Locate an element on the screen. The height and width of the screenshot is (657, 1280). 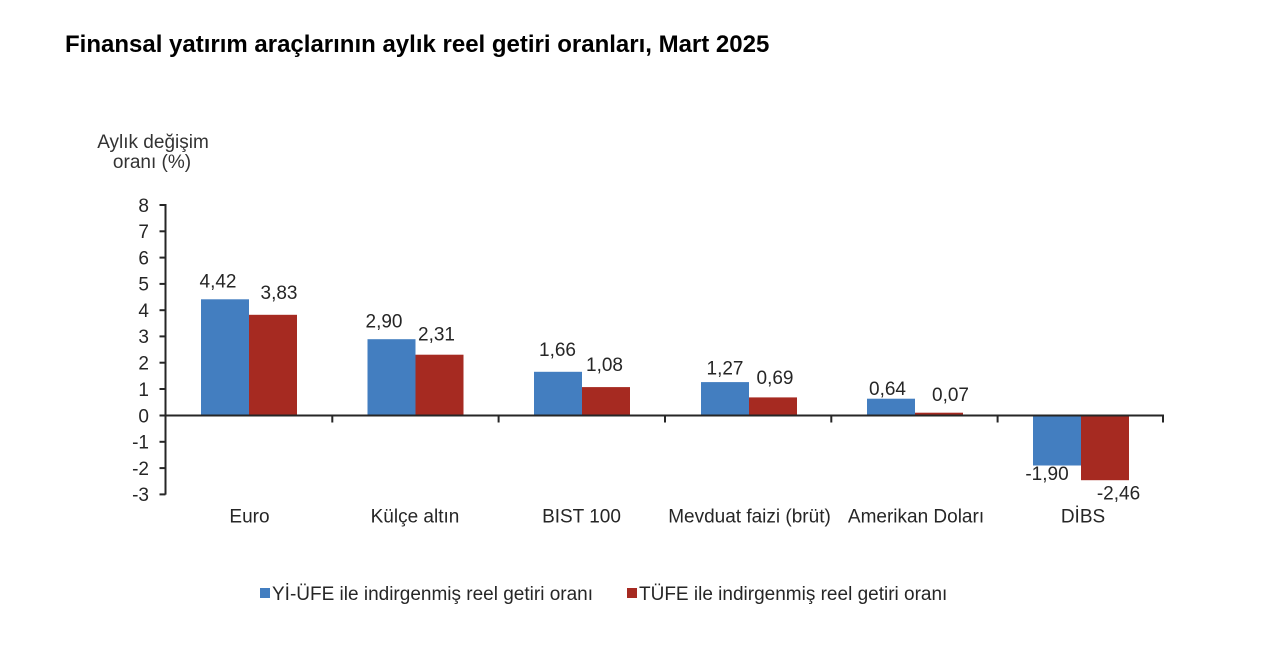
svg-text: 8 is located at coordinates (143, 206).